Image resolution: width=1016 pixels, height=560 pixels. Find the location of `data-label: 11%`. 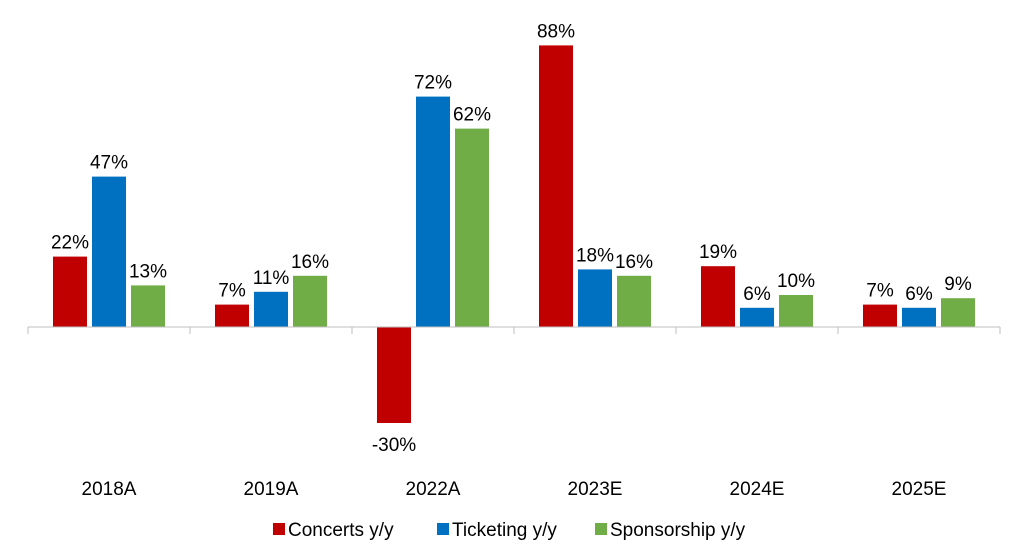

data-label: 11% is located at coordinates (271, 278).